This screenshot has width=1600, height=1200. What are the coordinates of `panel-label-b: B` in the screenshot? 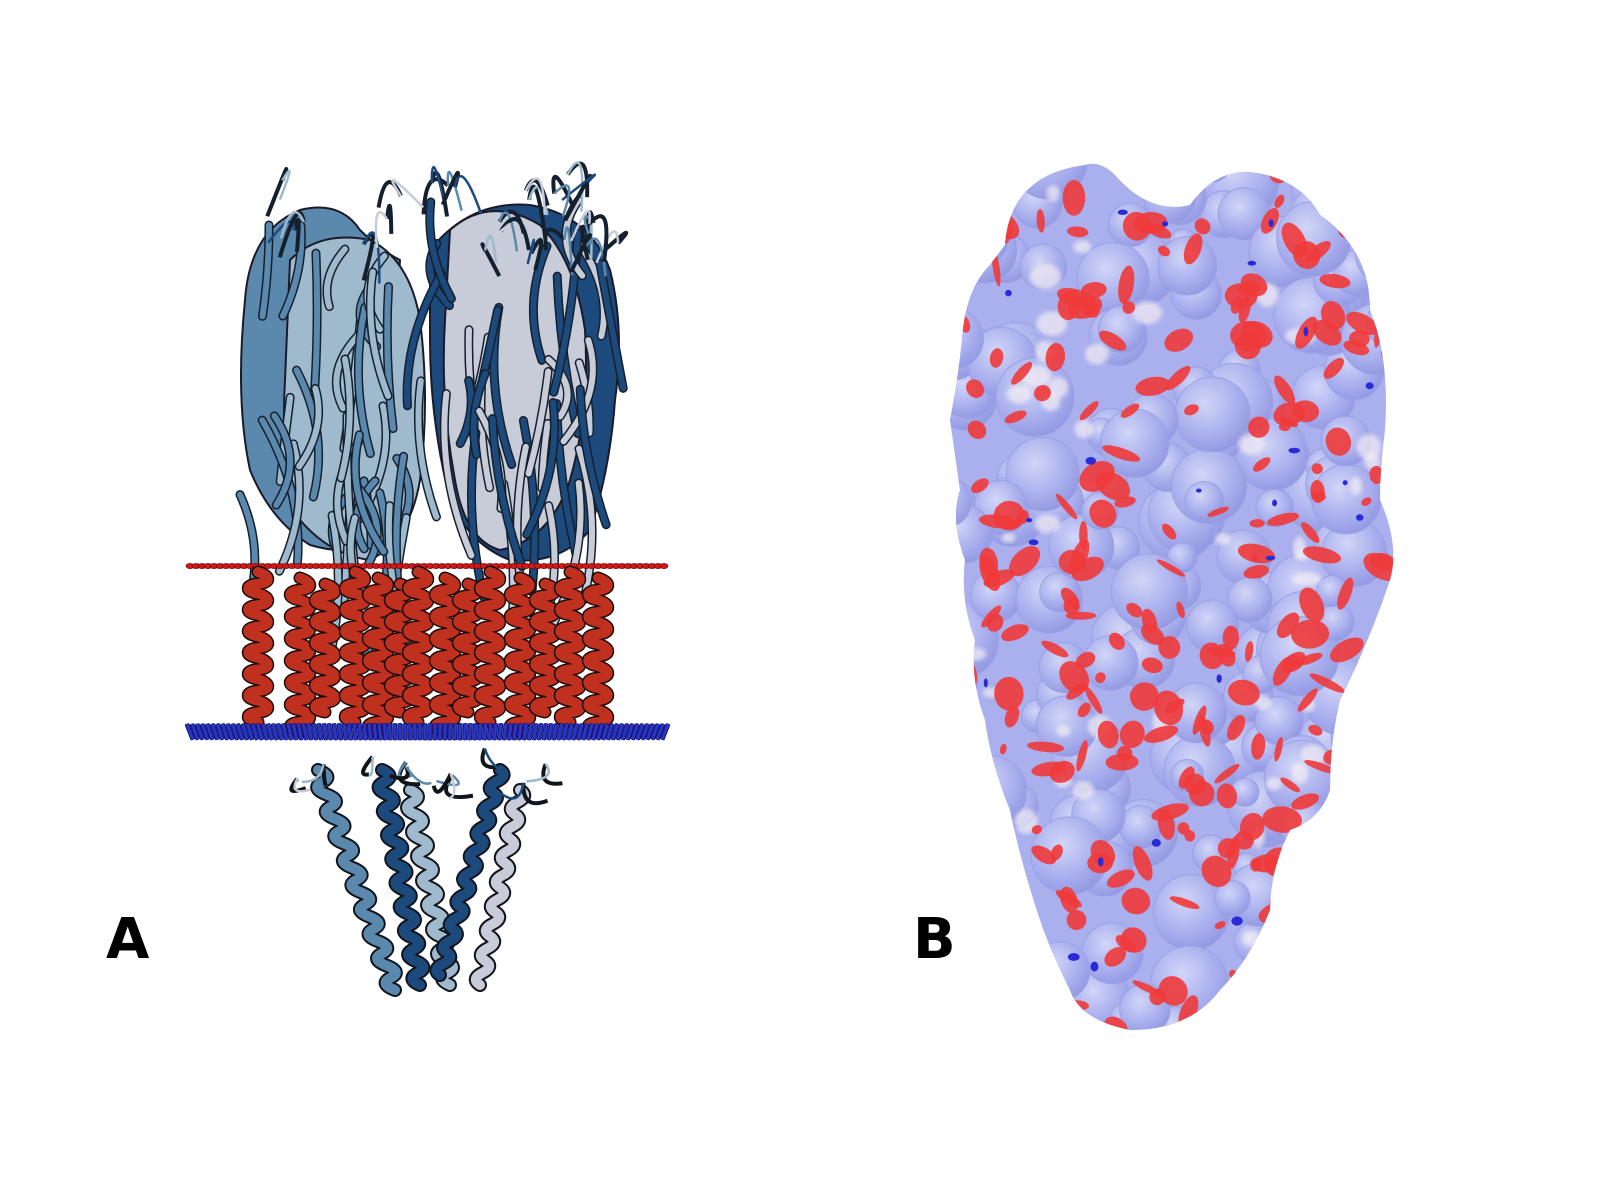 It's located at (934, 939).